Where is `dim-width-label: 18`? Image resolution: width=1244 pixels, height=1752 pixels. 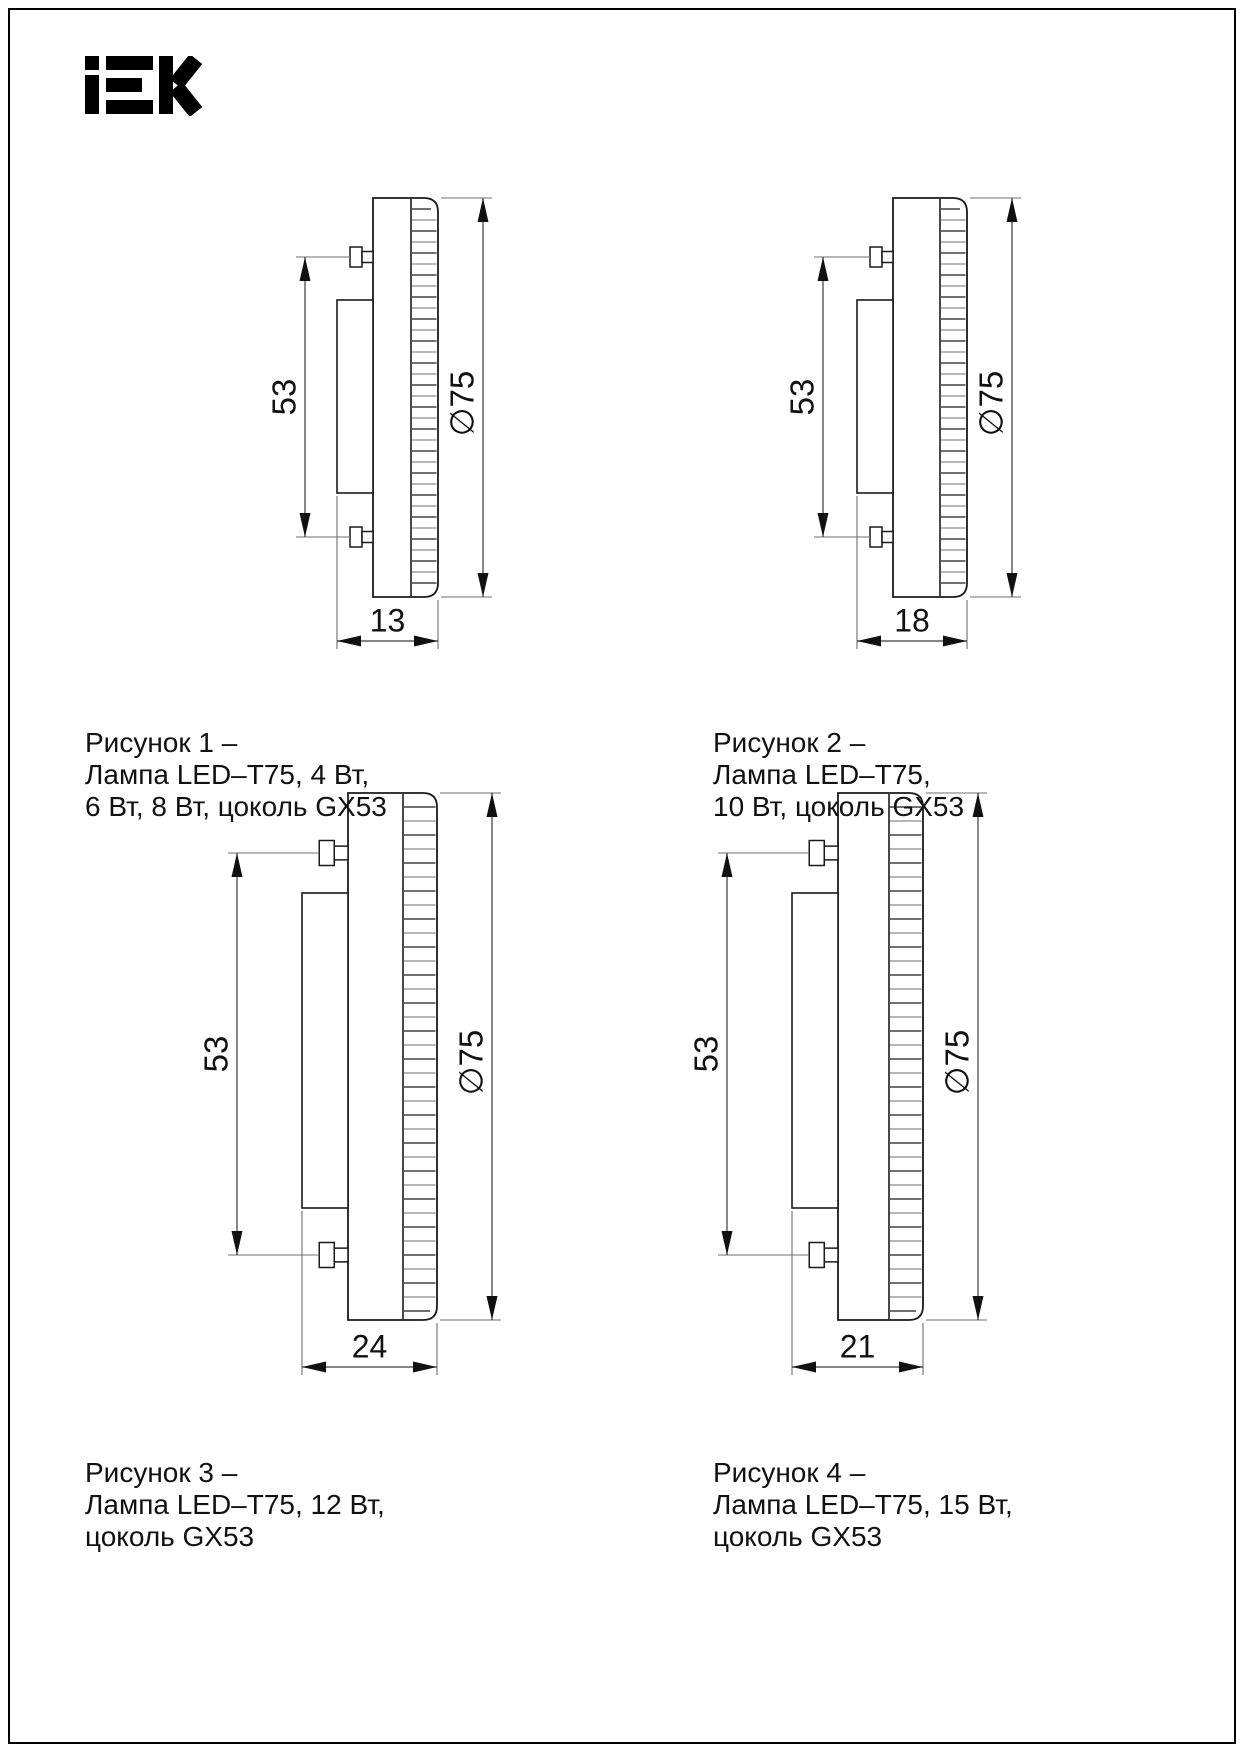
dim-width-label: 18 is located at coordinates (912, 620).